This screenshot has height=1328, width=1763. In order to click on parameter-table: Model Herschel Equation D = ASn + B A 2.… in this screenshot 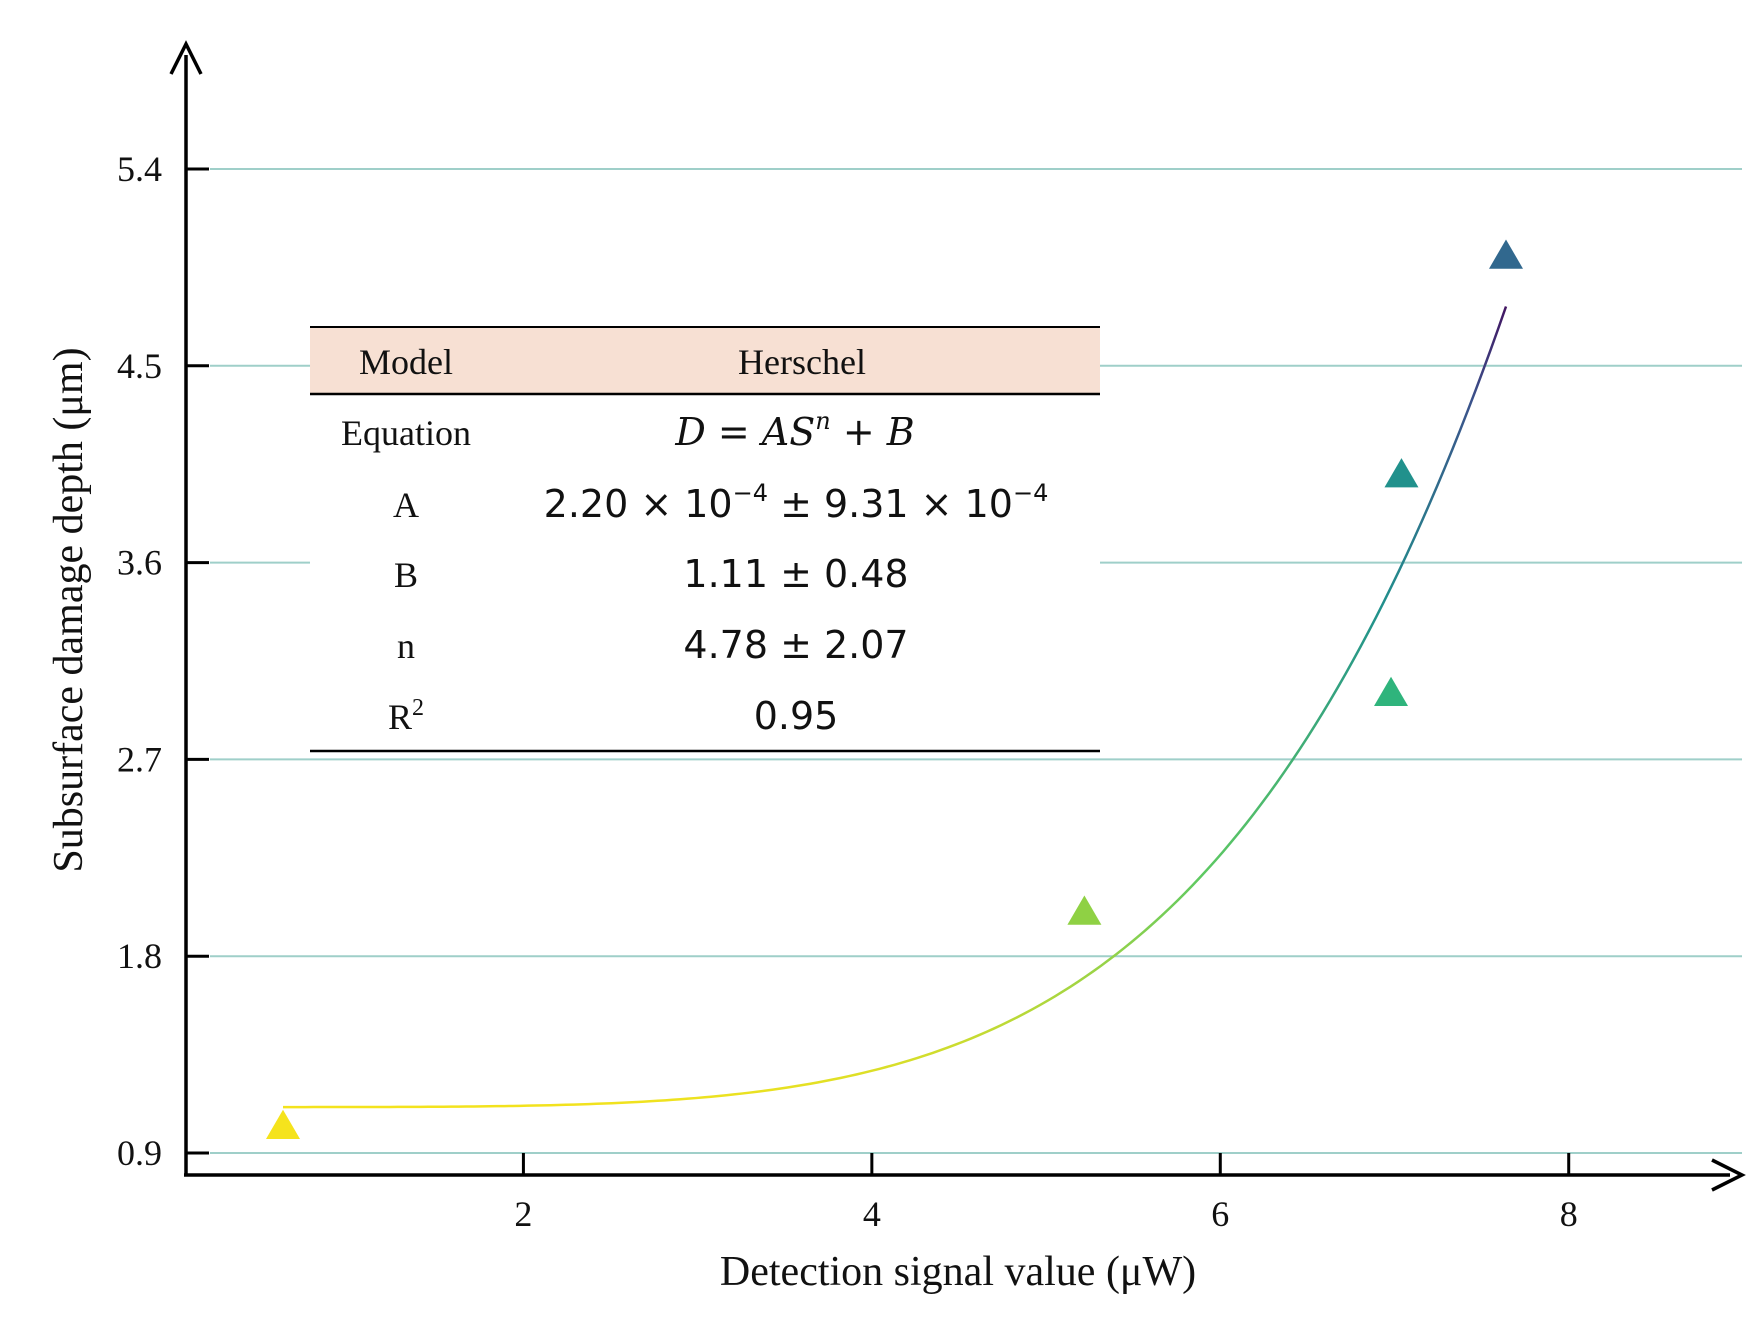, I will do `click(705, 539)`.